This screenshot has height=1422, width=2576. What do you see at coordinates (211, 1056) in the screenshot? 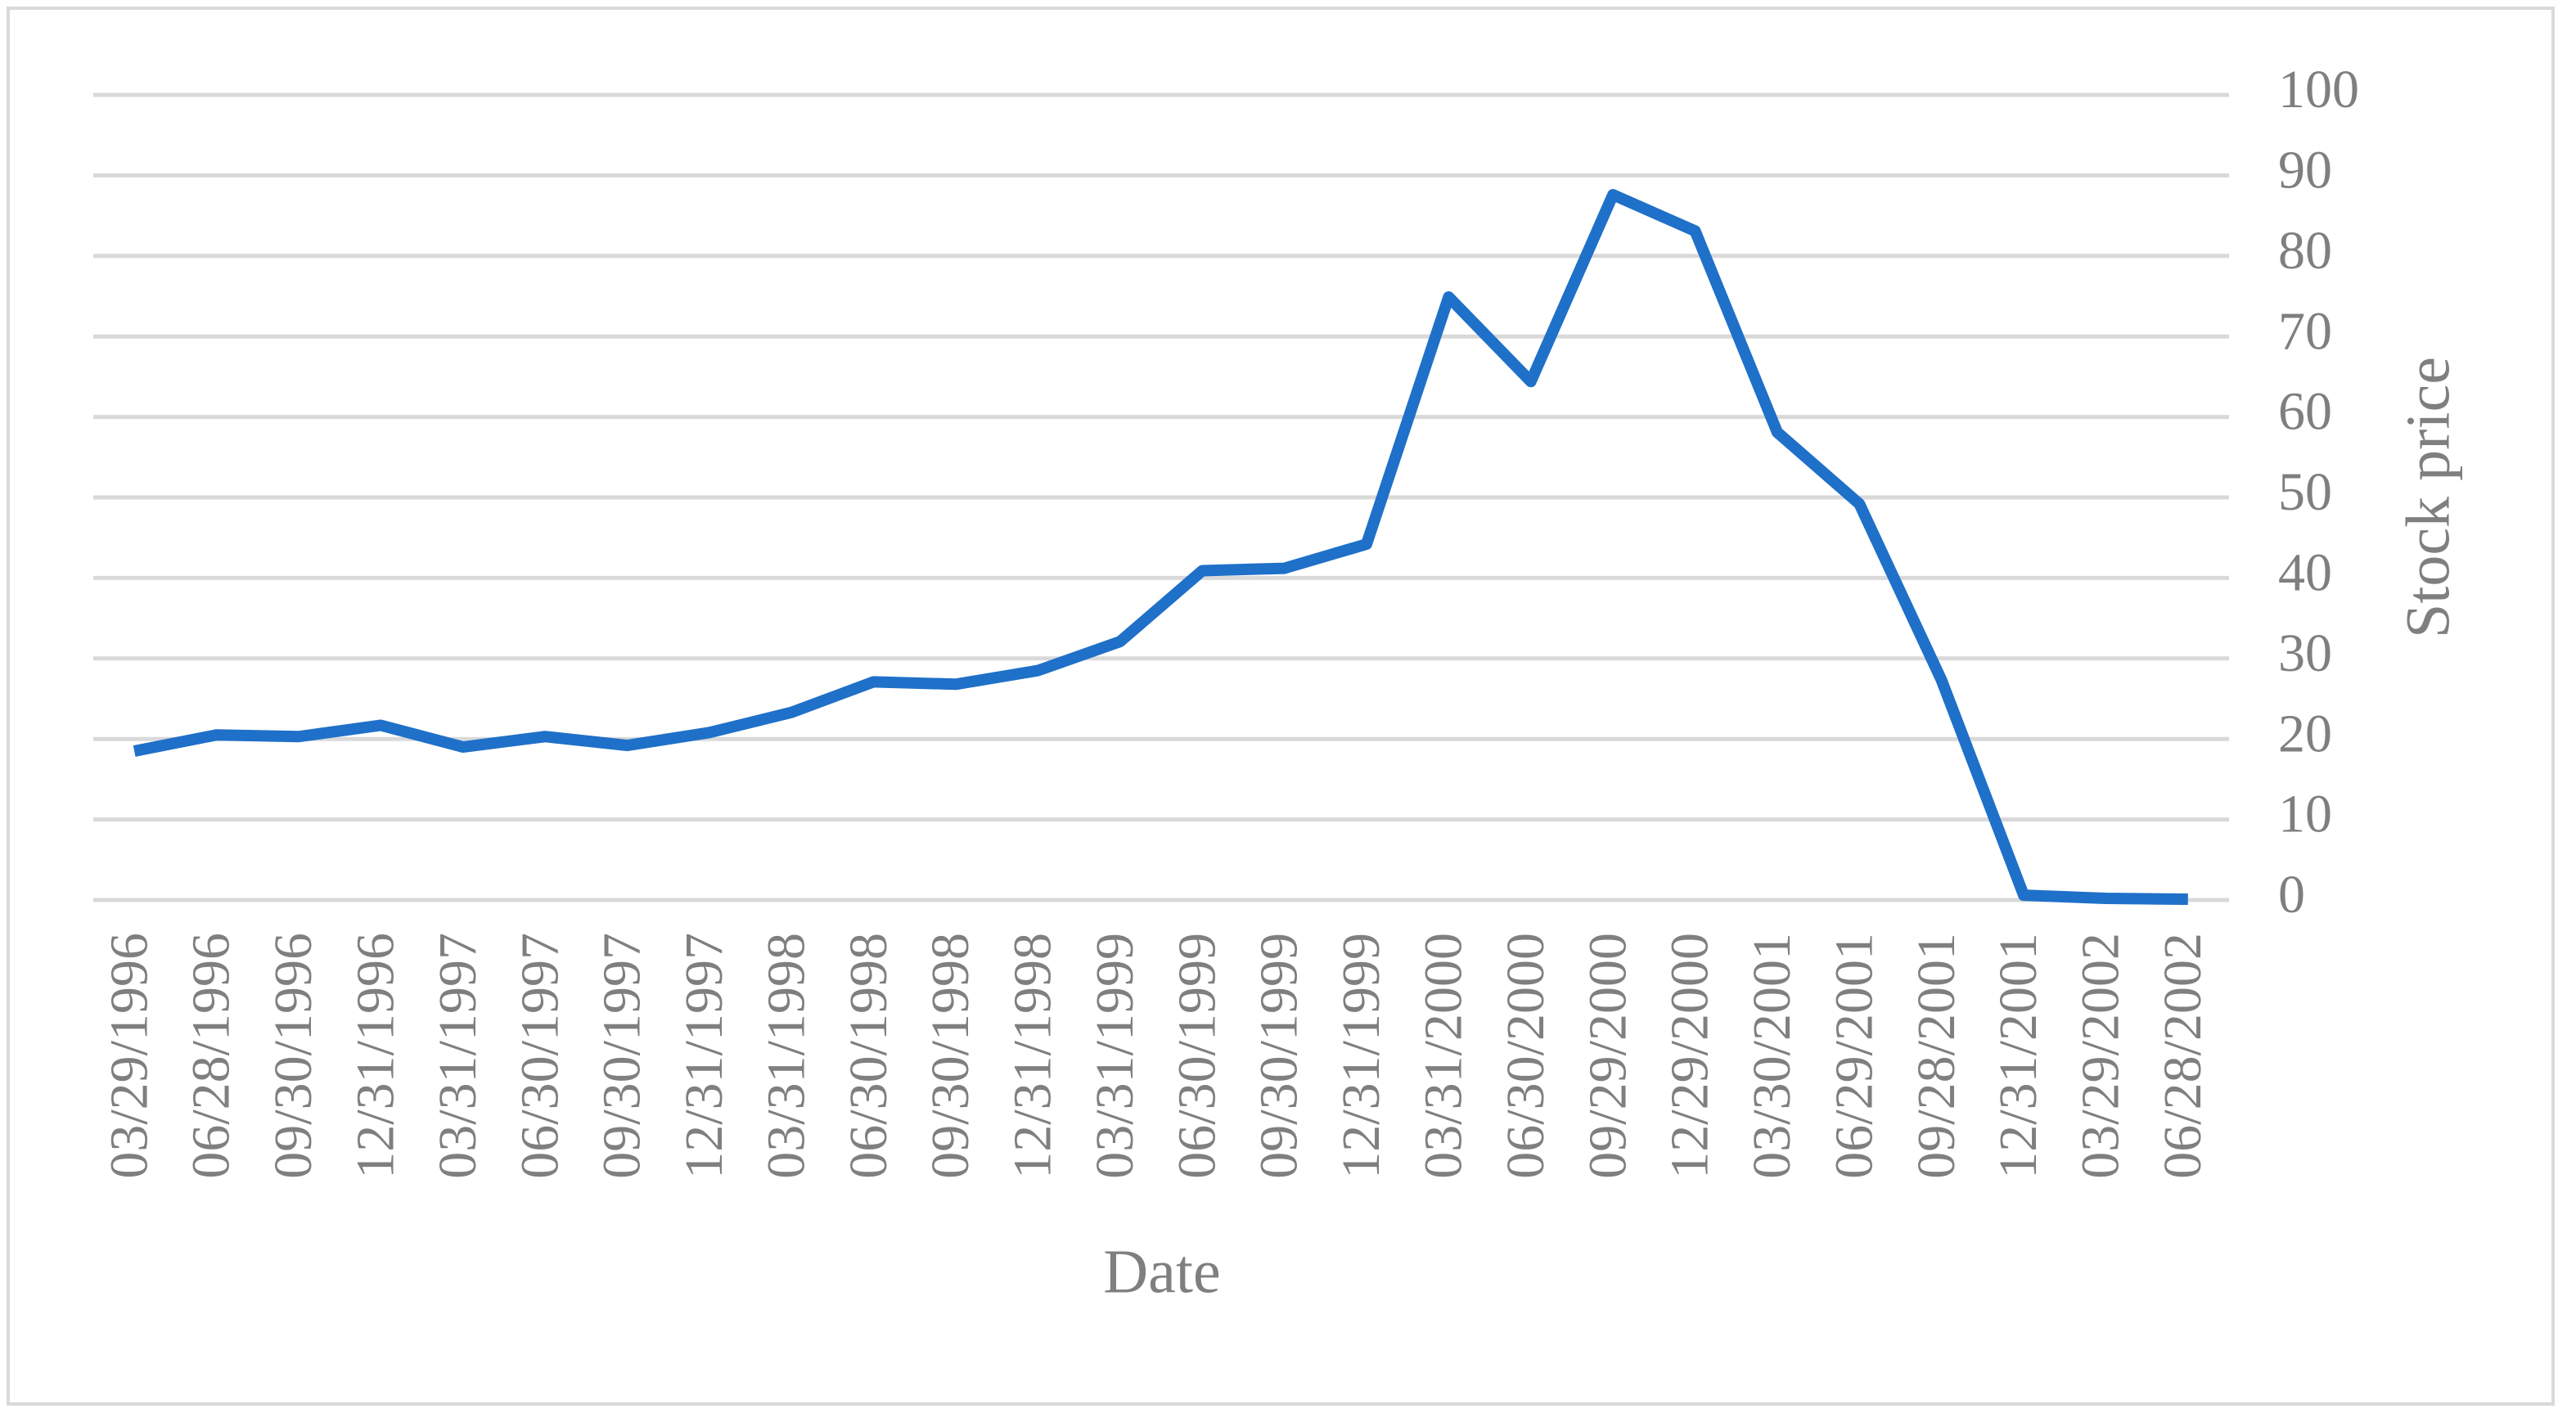
I see `x-tick-label: 06/28/1996` at bounding box center [211, 1056].